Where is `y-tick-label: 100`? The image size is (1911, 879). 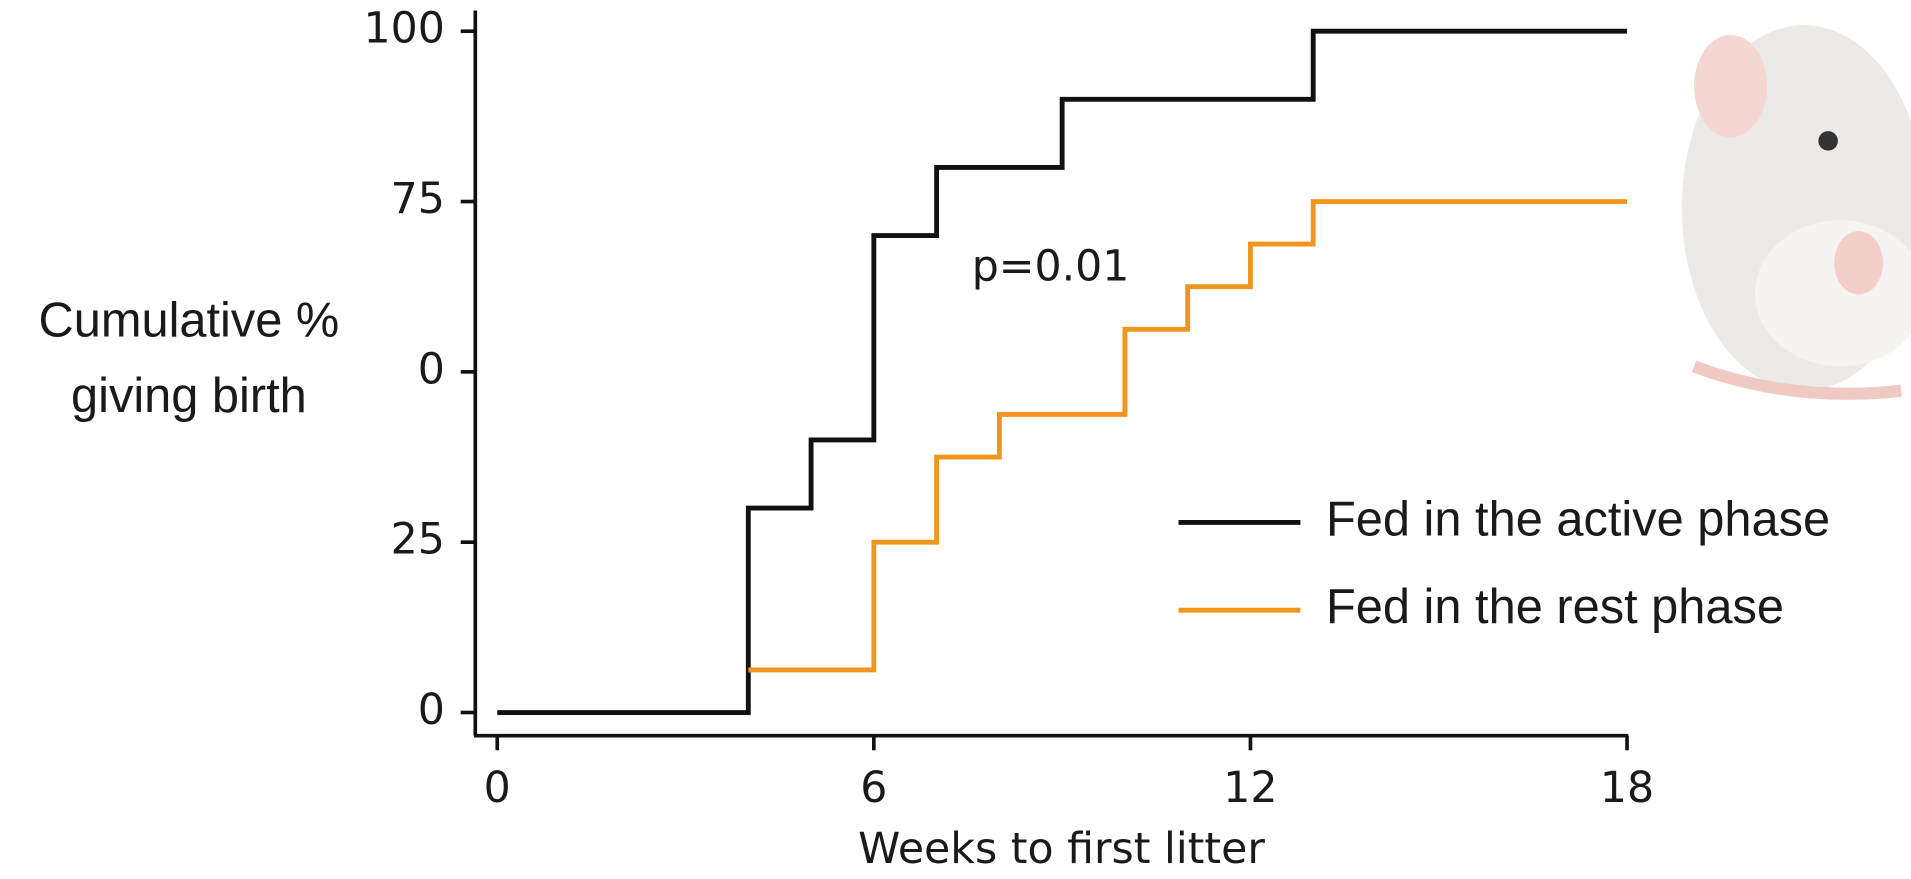 y-tick-label: 100 is located at coordinates (403, 29).